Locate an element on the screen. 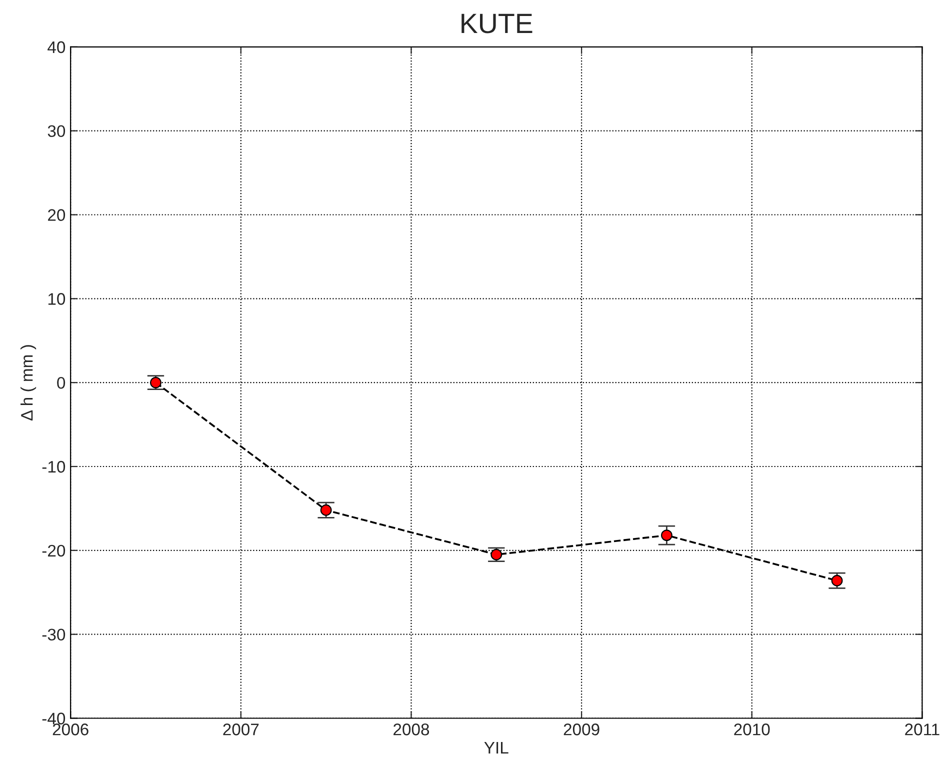 This screenshot has width=941, height=769. x-tick-label: 2006 is located at coordinates (70, 730).